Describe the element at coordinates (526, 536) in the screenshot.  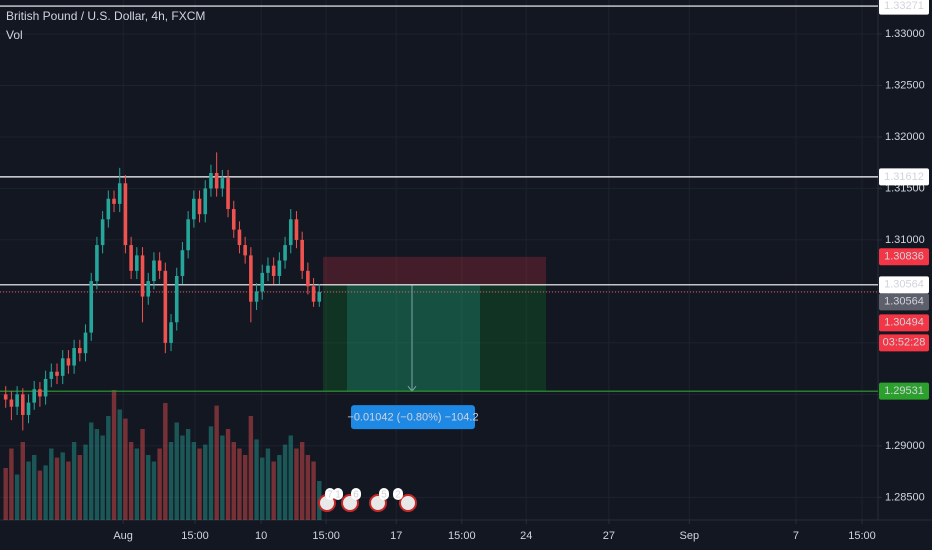
I see `x-tick-label: 24` at that location.